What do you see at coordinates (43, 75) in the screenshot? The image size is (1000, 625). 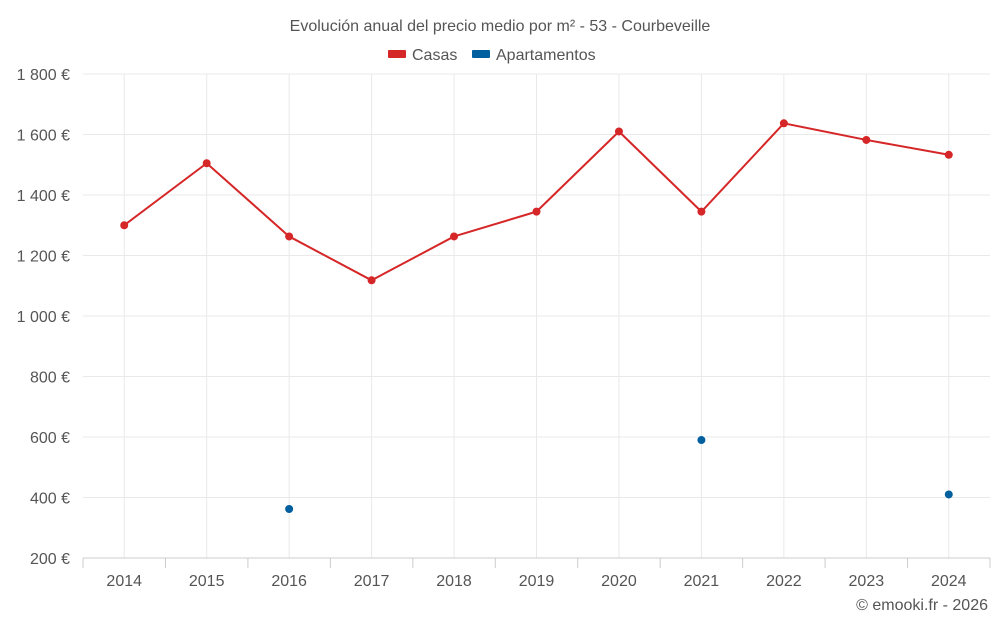 I see `y-tick-label: 1 800 €` at bounding box center [43, 75].